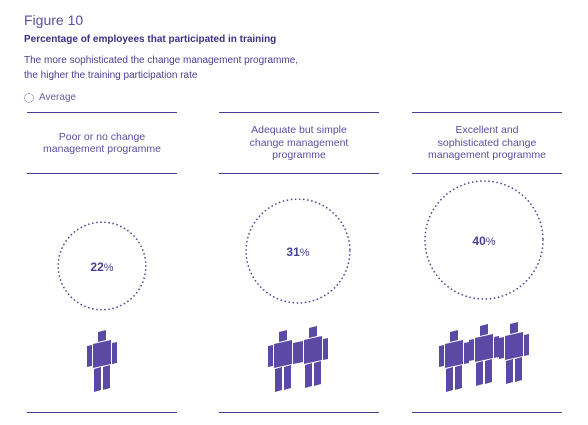  I want to click on average-circle-poor, so click(102, 266).